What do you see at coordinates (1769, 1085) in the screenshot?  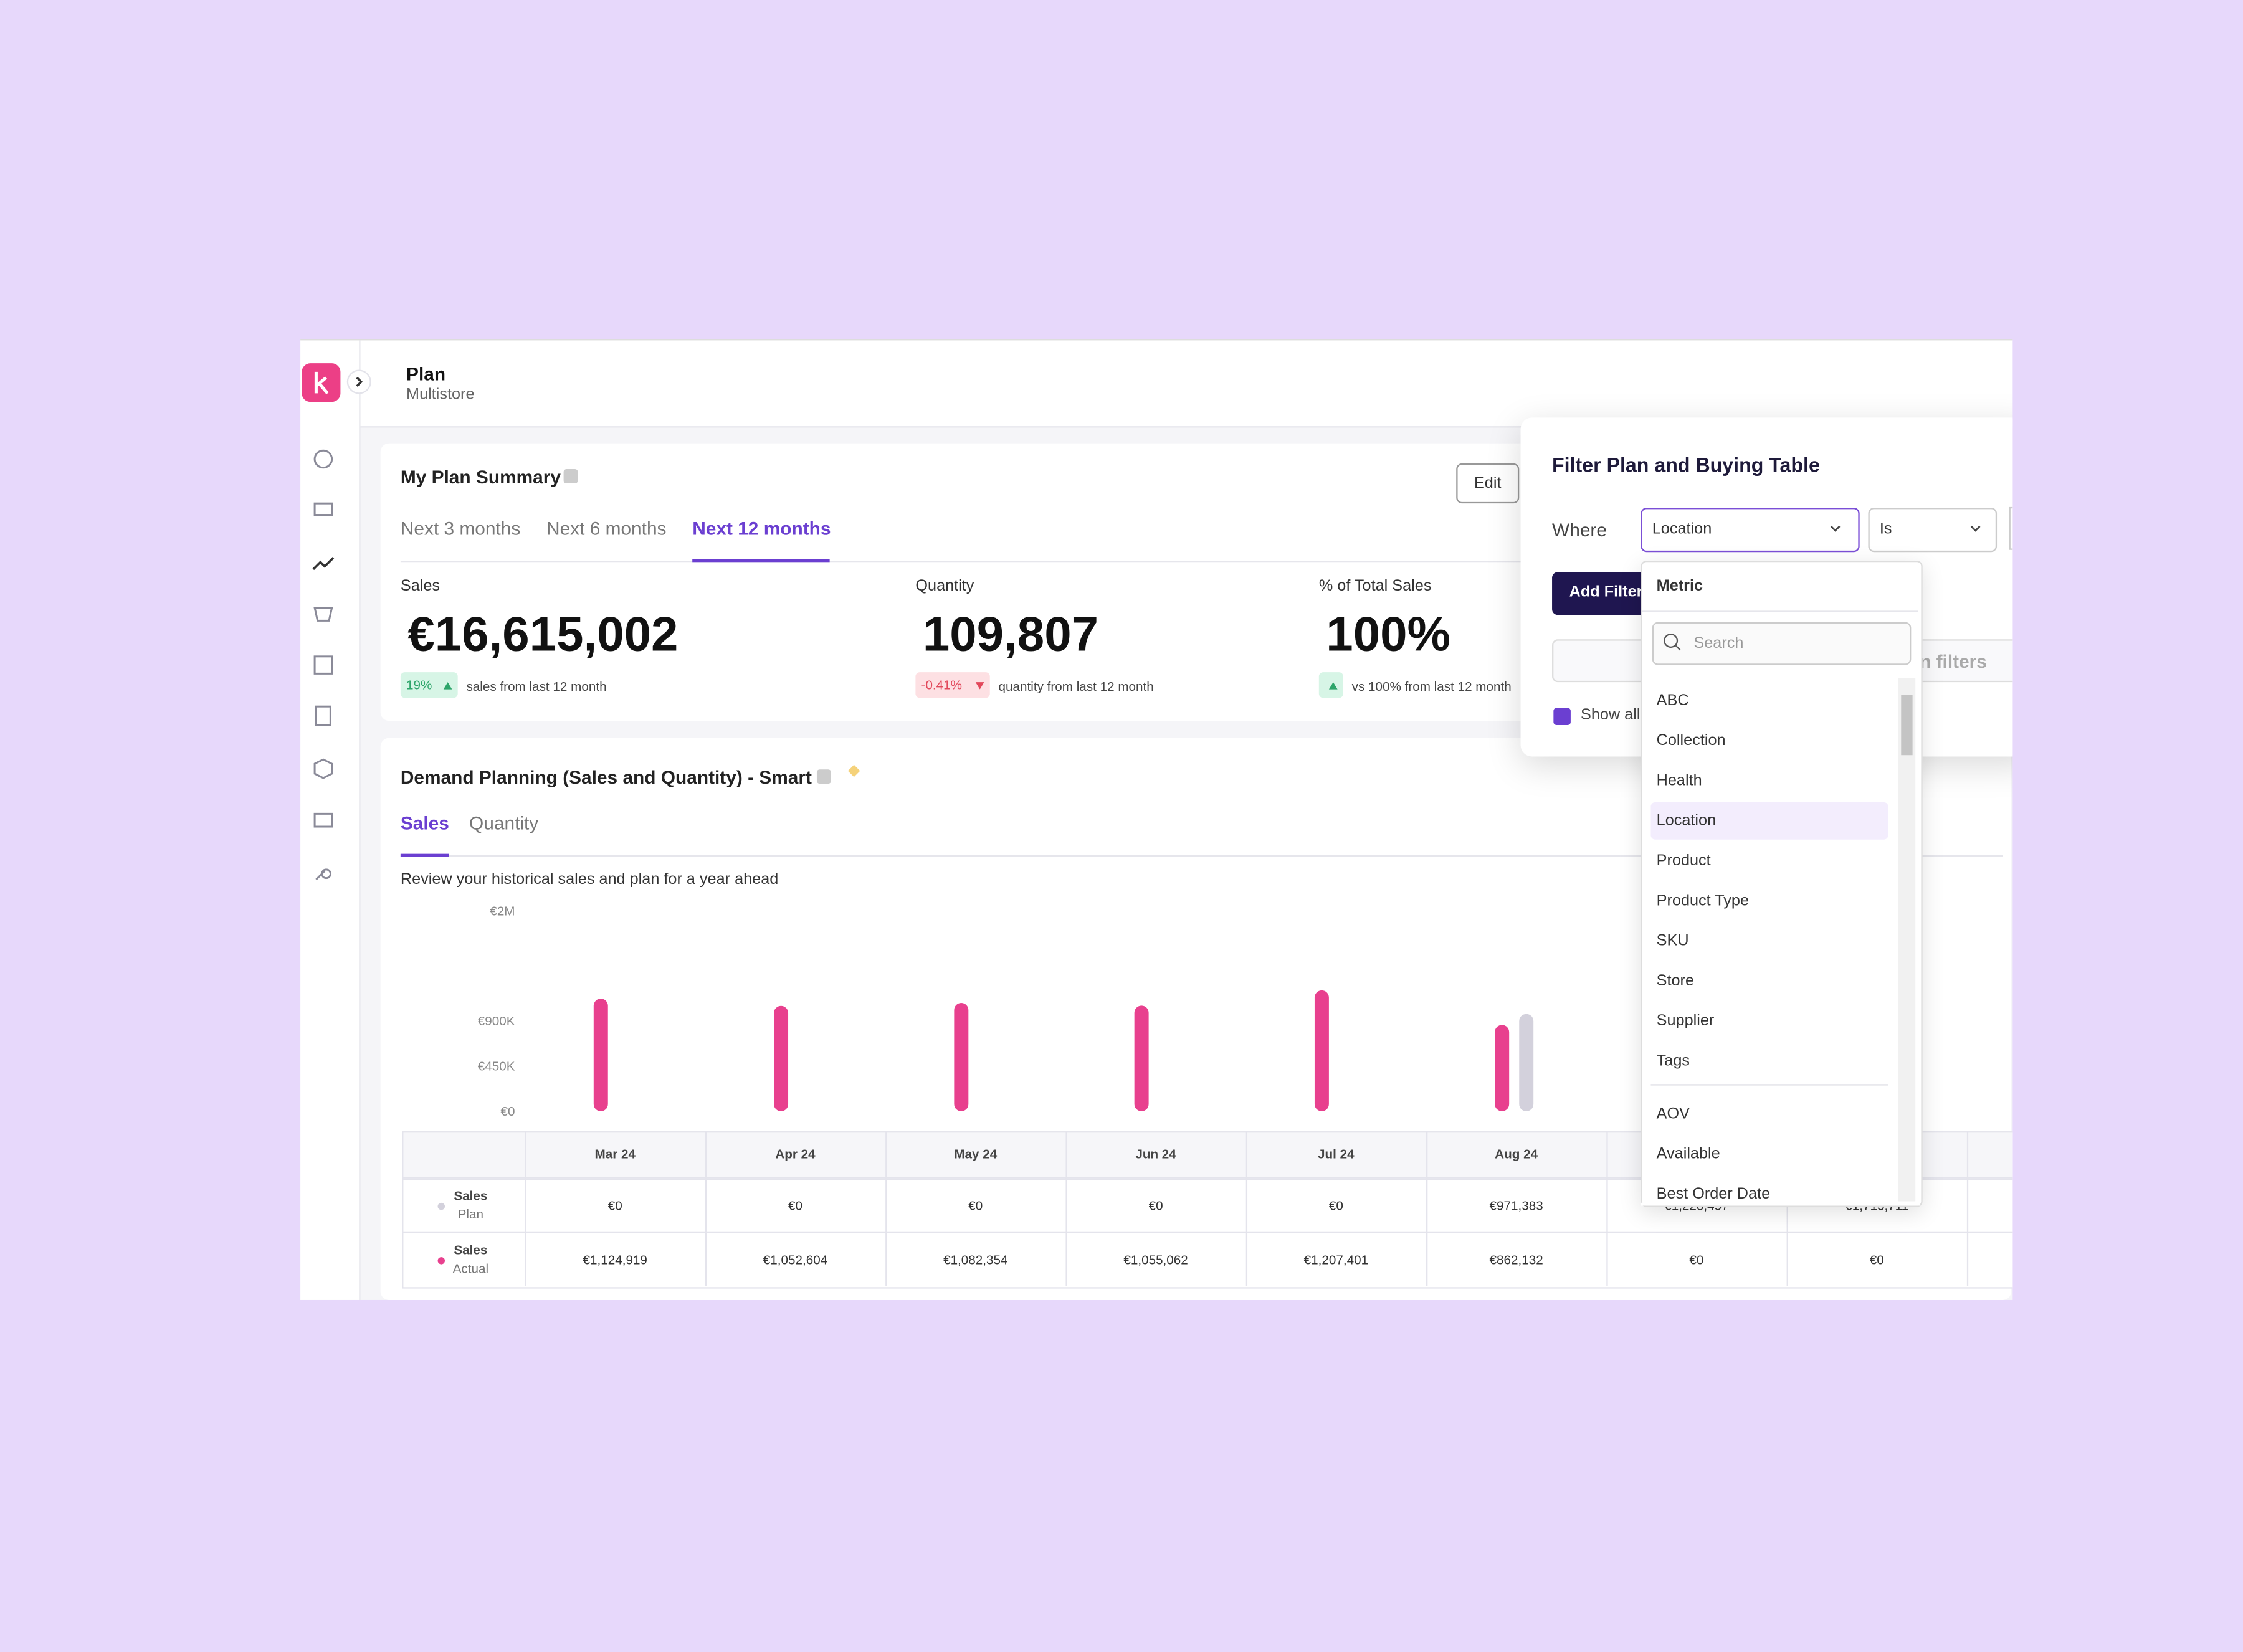 I see `options-divider` at bounding box center [1769, 1085].